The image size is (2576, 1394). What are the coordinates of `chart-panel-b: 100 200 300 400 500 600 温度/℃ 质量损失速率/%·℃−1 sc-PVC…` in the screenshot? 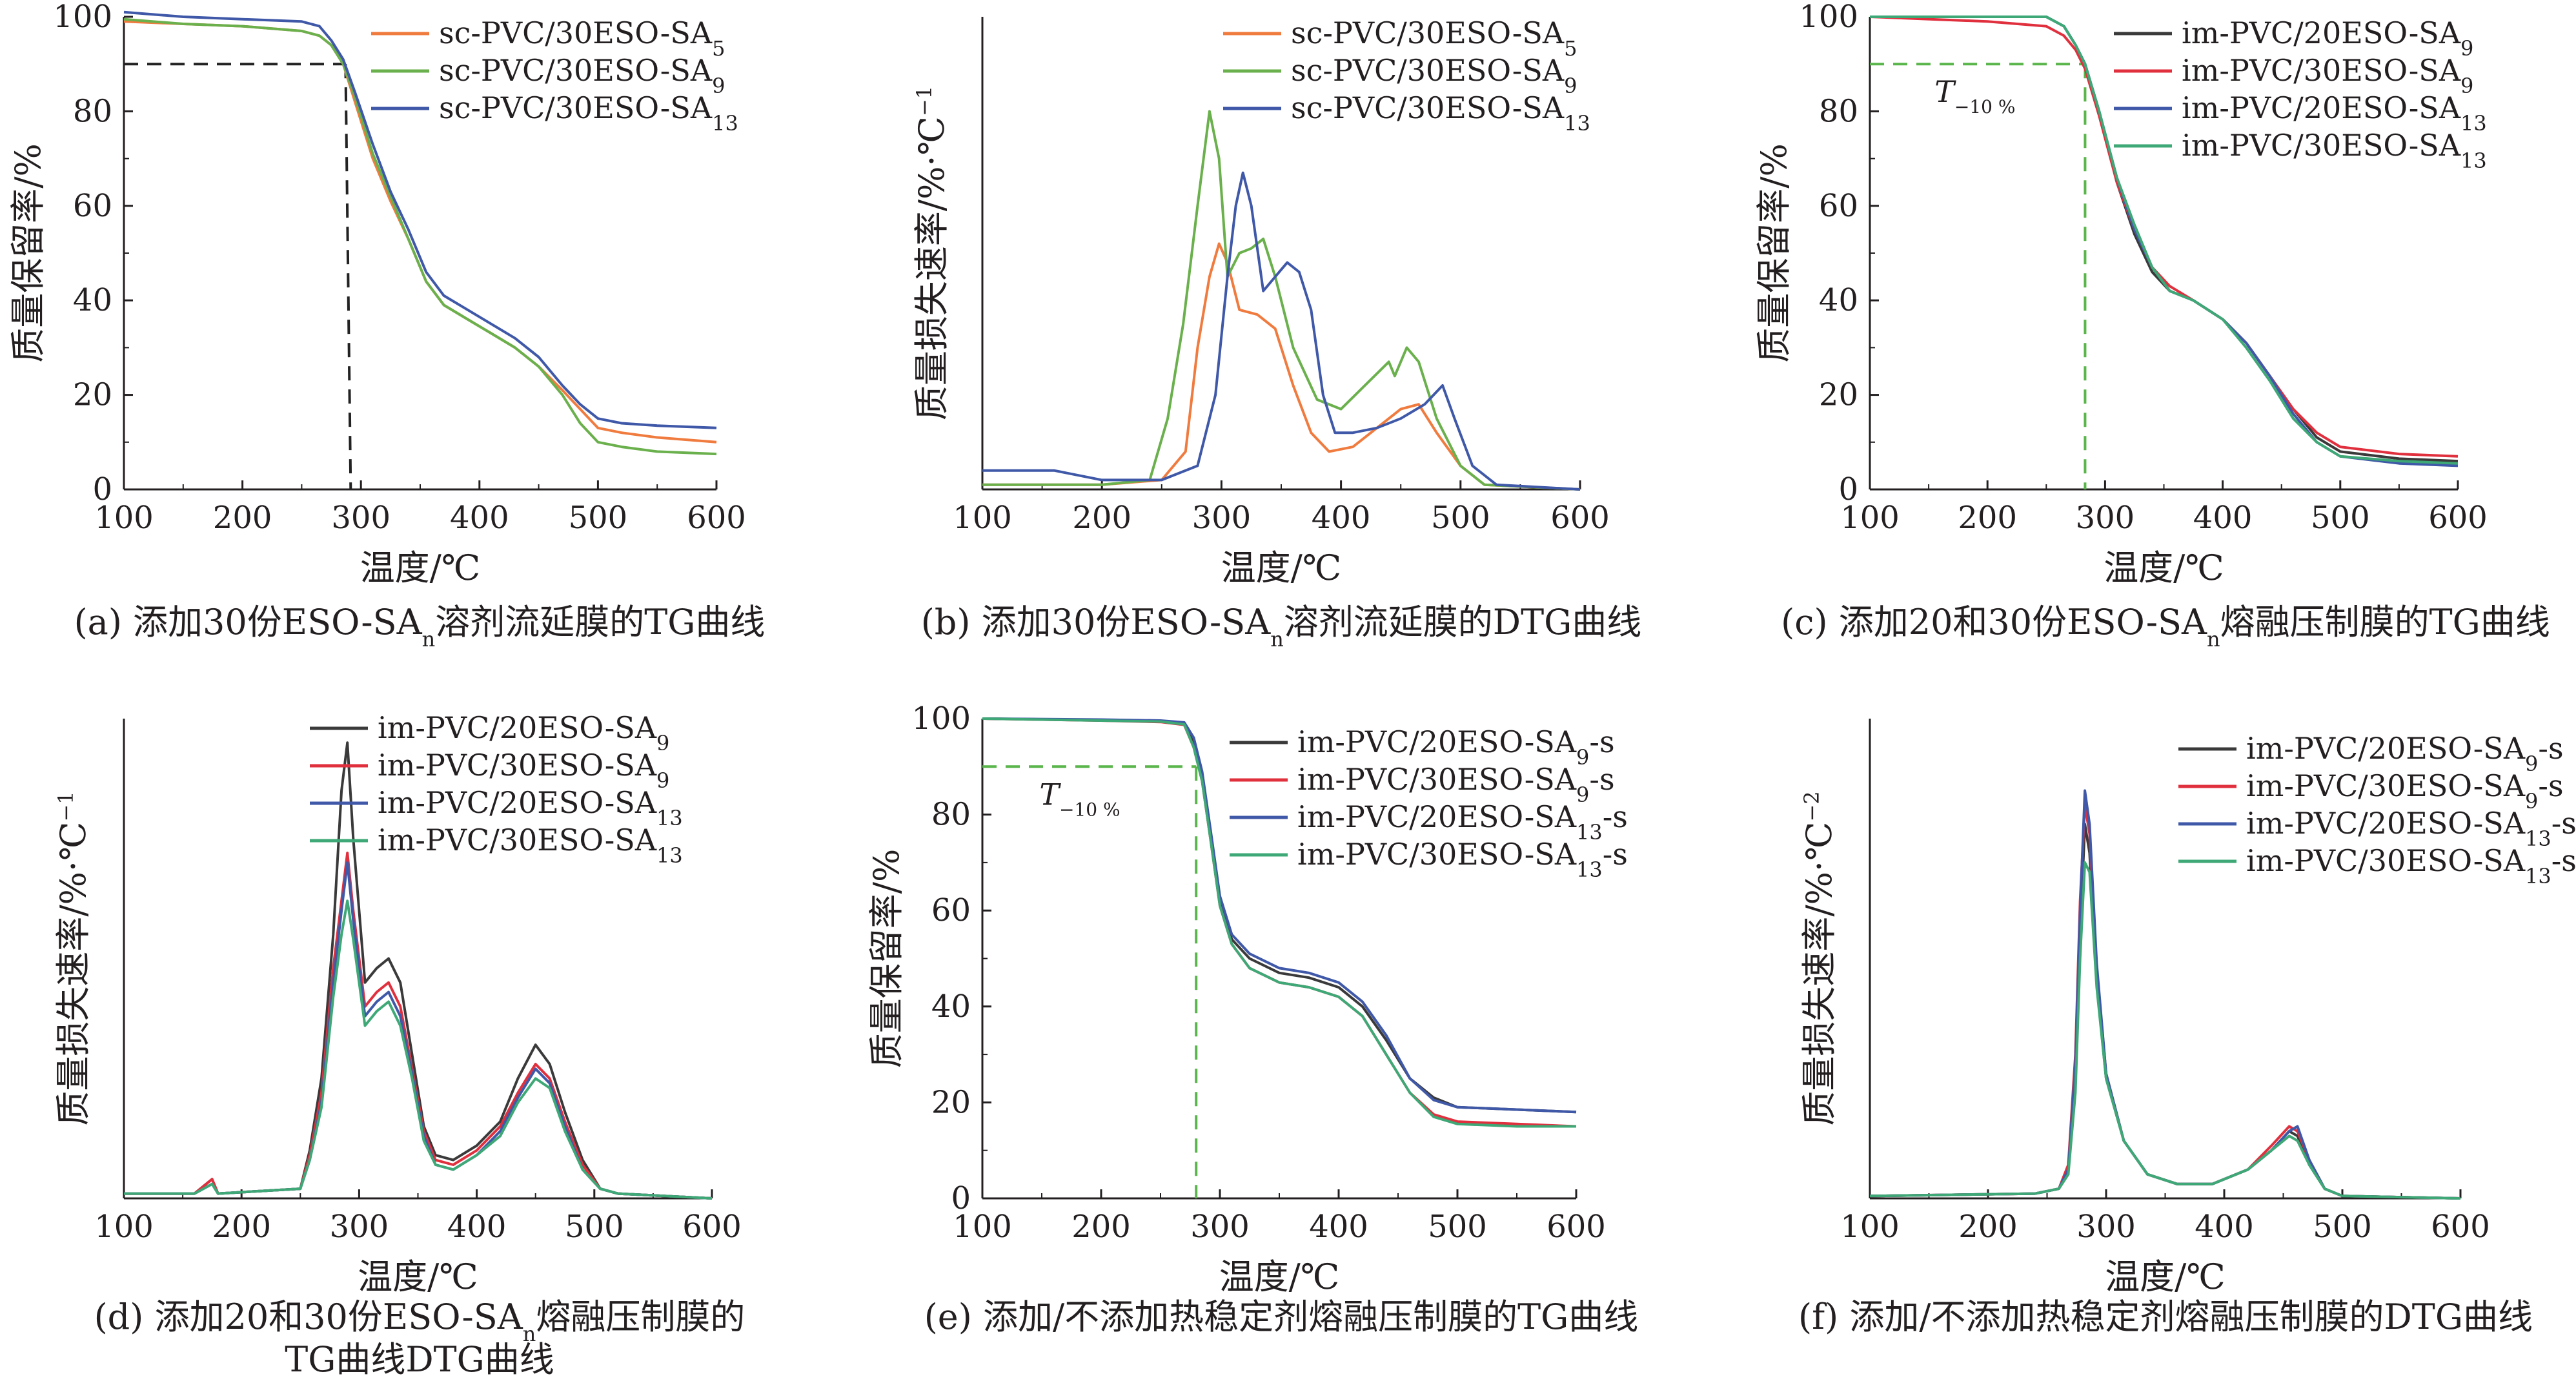 It's located at (1276, 333).